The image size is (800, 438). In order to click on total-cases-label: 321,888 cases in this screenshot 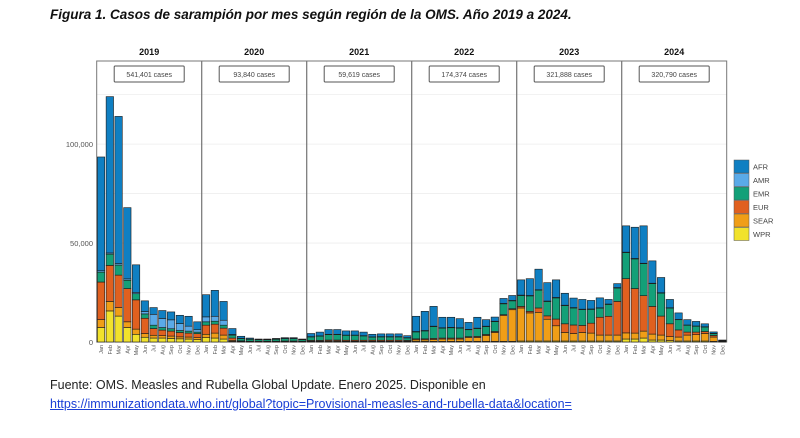, I will do `click(569, 75)`.